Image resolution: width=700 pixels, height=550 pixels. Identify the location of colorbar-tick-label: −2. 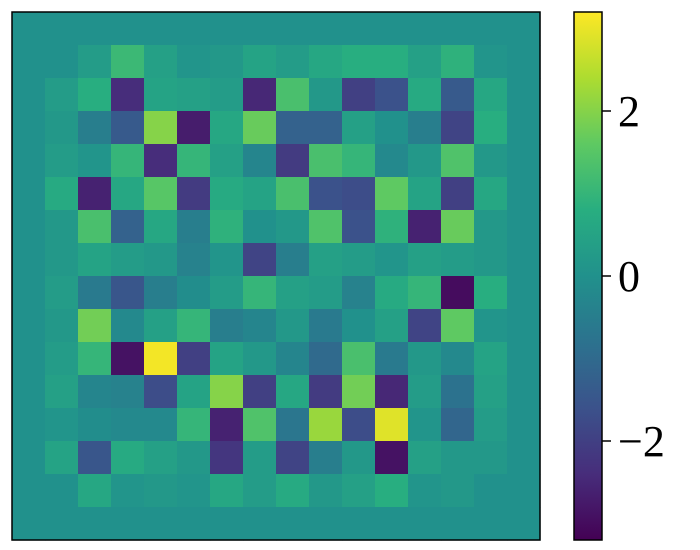
(641, 441).